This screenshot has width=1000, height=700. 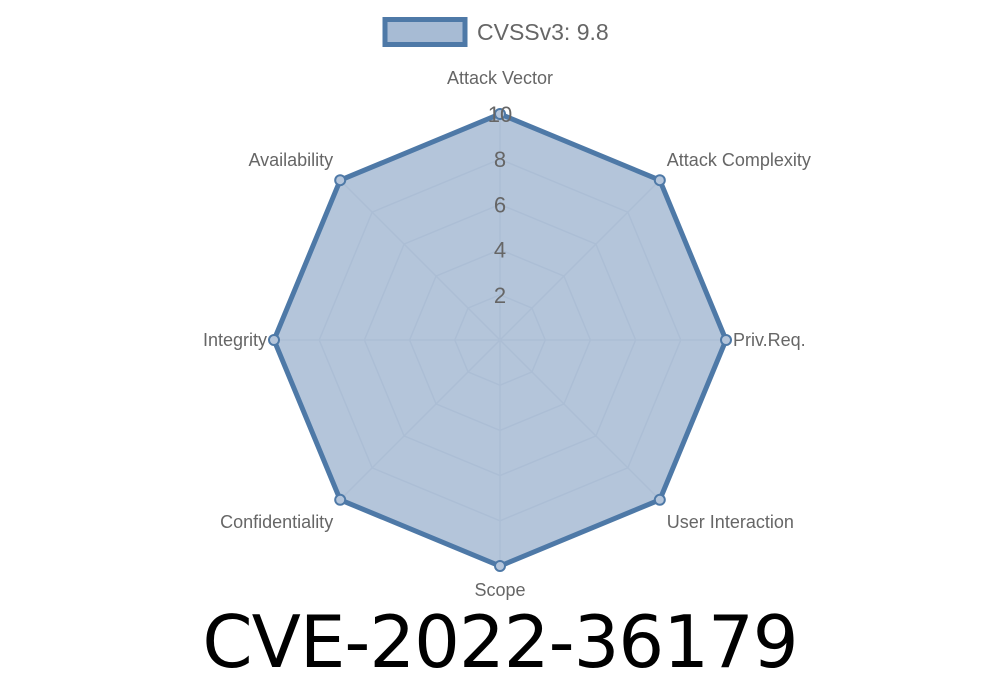 I want to click on tick-label: 10, so click(x=500, y=114).